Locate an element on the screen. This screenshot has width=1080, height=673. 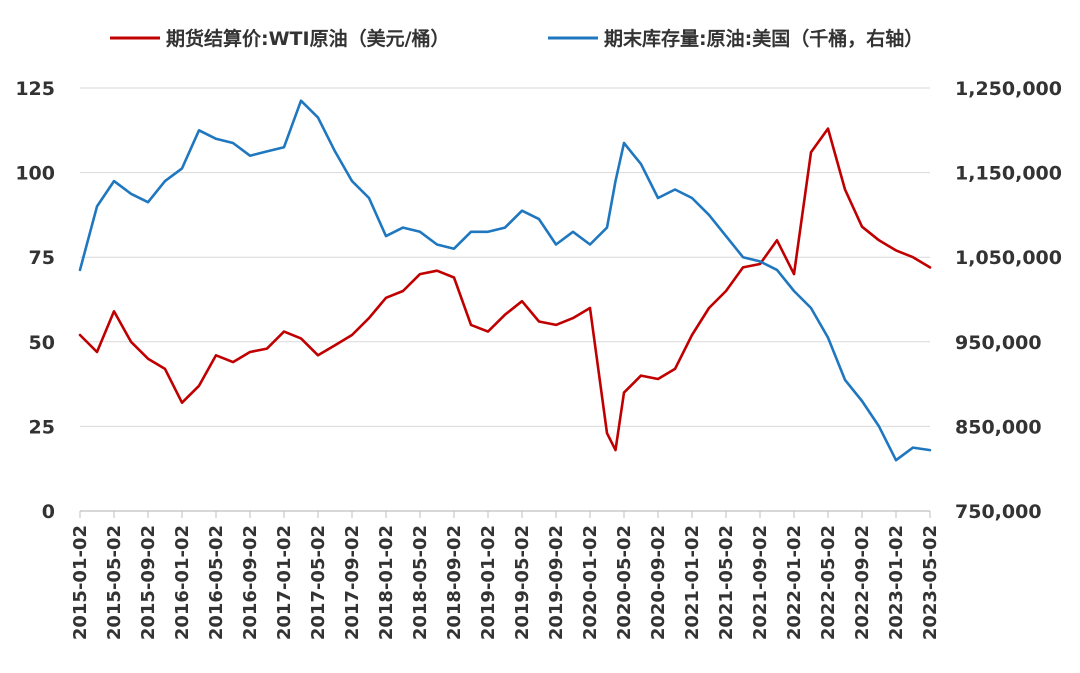
x-tick-label: 2021-01-02 is located at coordinates (692, 582).